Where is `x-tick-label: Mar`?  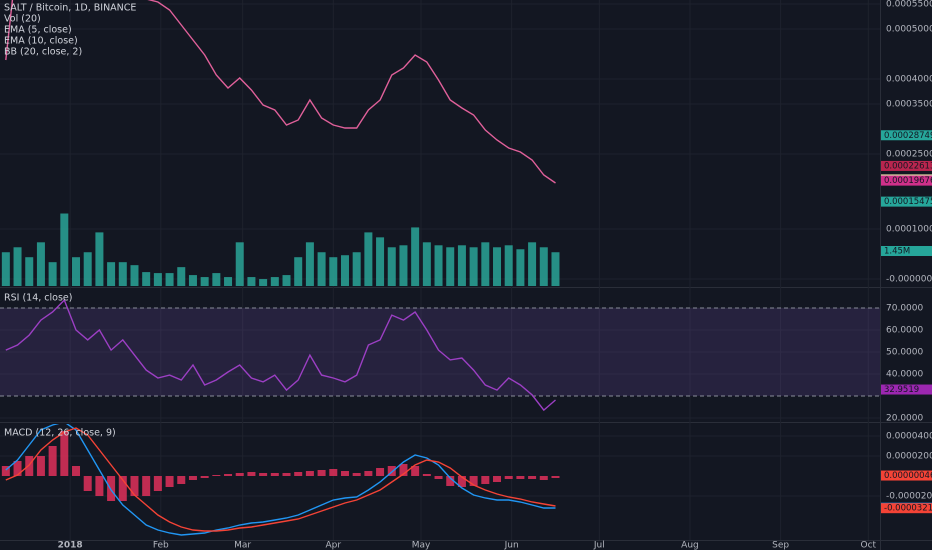 x-tick-label: Mar is located at coordinates (242, 545).